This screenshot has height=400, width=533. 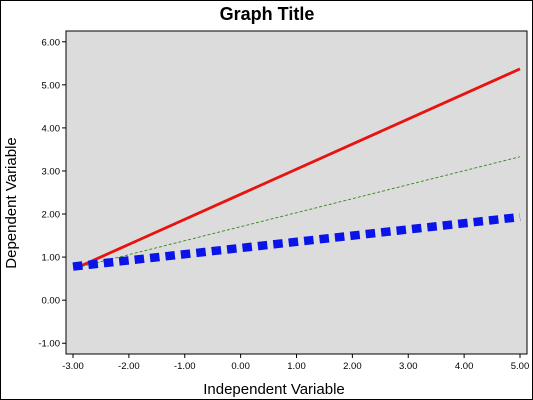 I want to click on y-axis: -1.00 0.00 1.00 2.00 3.00 4.00 5.00 6.00, so click(x=52, y=193).